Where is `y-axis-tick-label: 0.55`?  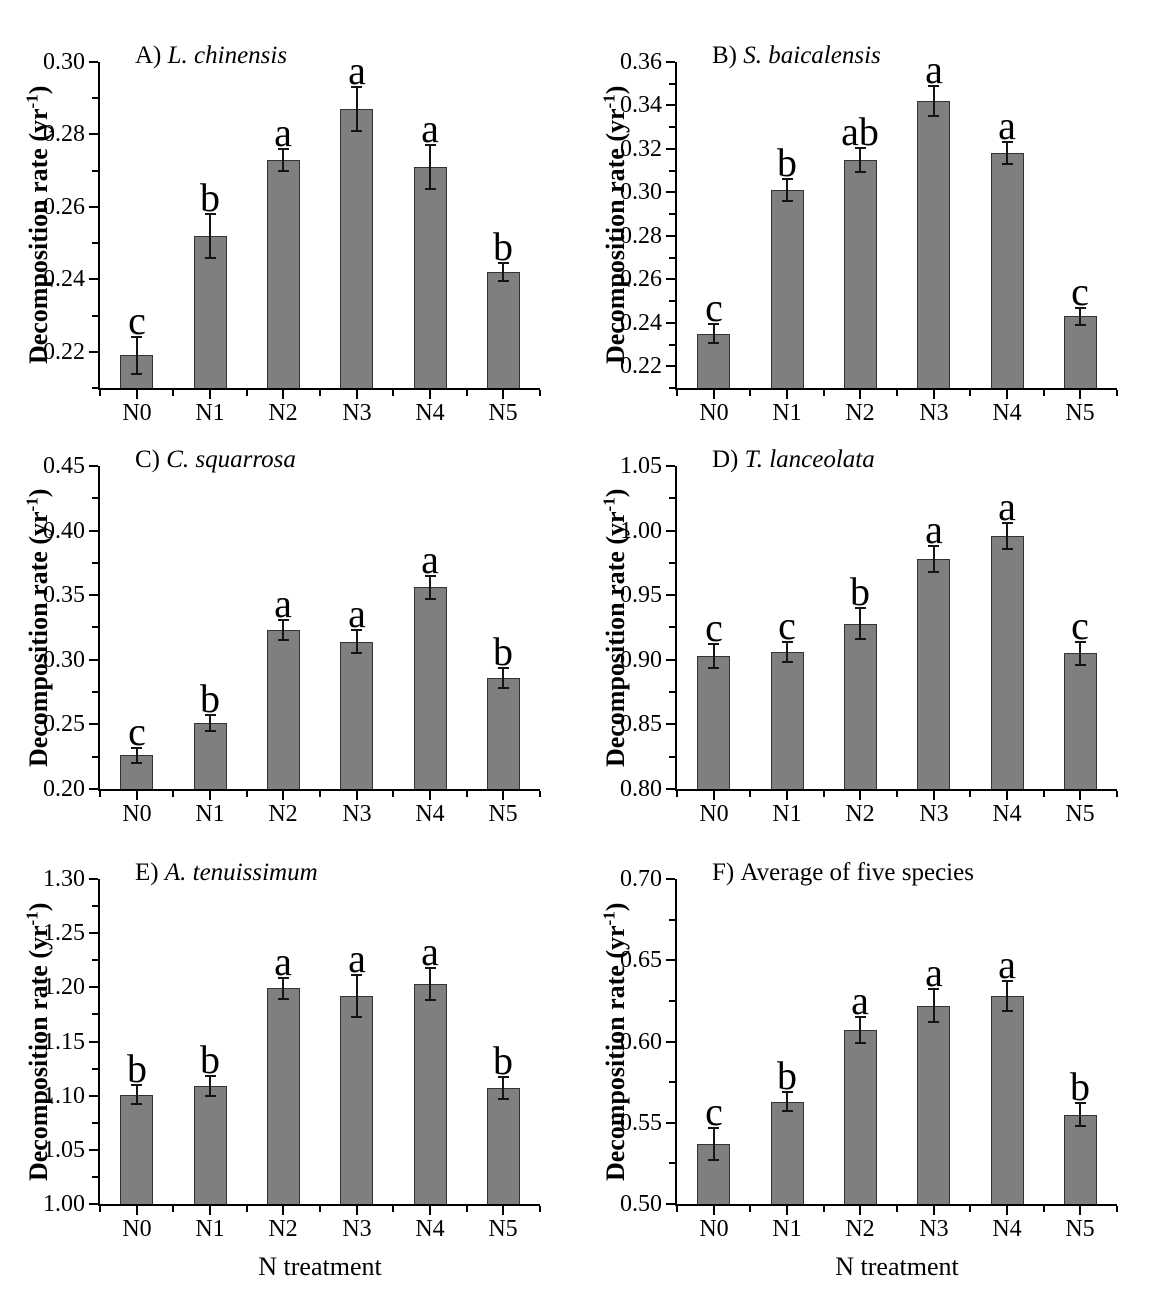
y-axis-tick-label: 0.55 is located at coordinates (641, 1123).